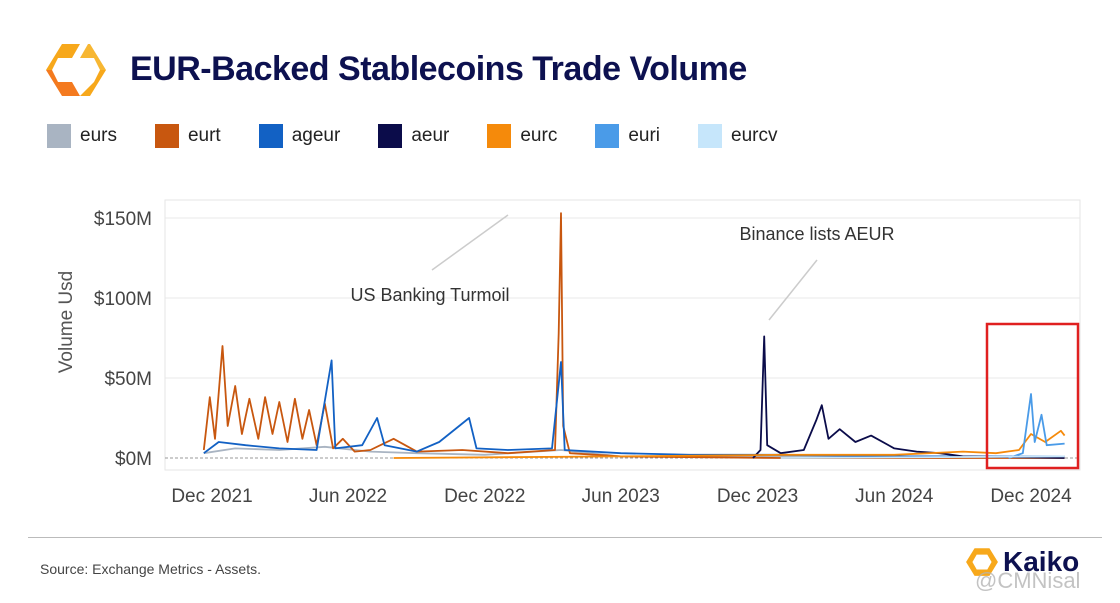 The image size is (1120, 603). I want to click on legend-item-euri: euri, so click(627, 136).